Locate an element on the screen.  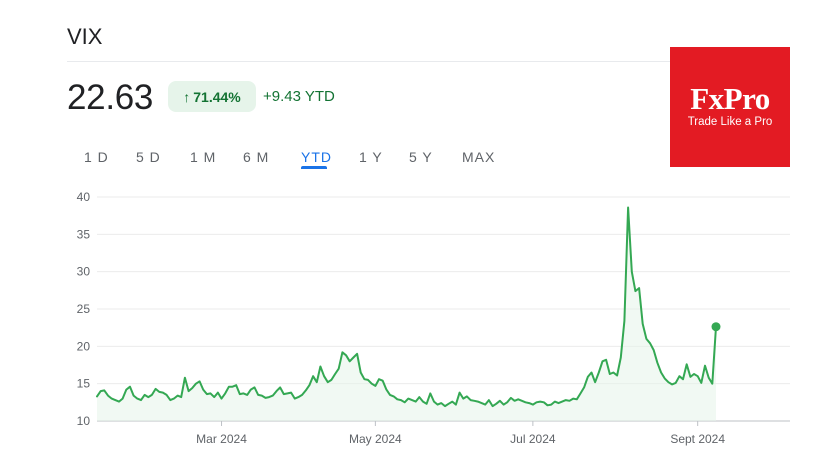
ticker-symbol: VIX is located at coordinates (85, 36).